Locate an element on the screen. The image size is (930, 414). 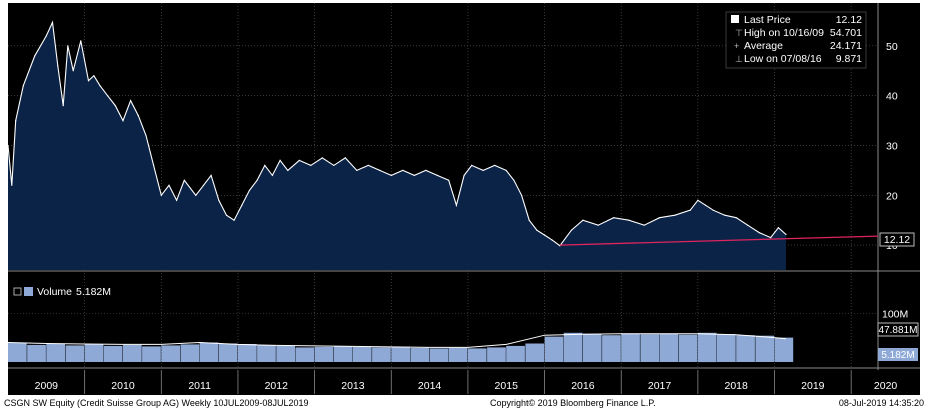
legend-high-icon: ⊤ is located at coordinates (739, 33).